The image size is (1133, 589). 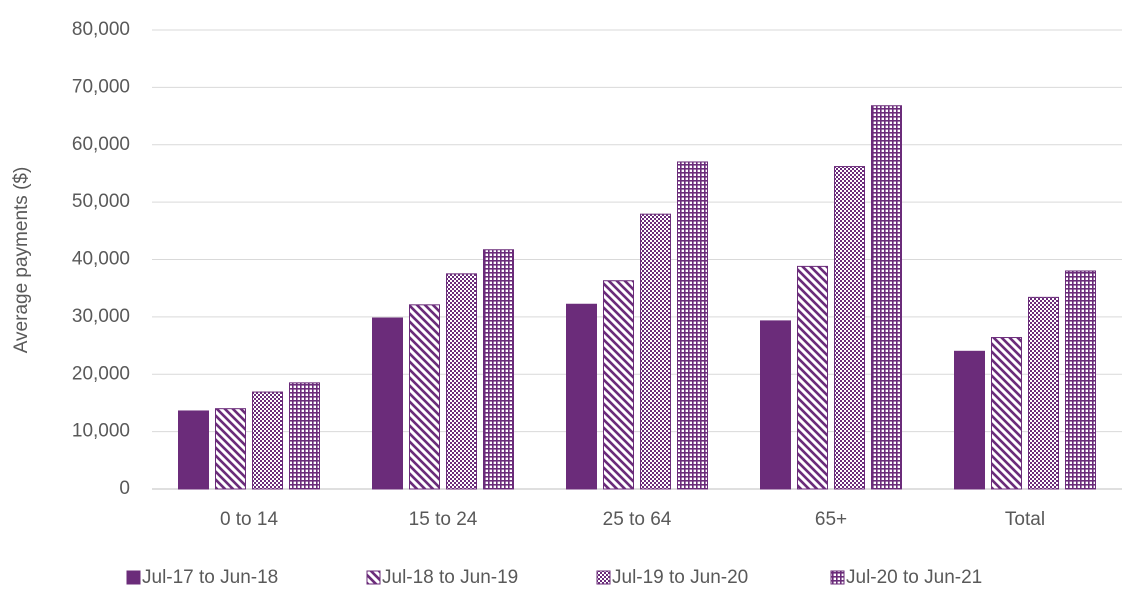 I want to click on y-tick-label: 0, so click(x=124, y=488).